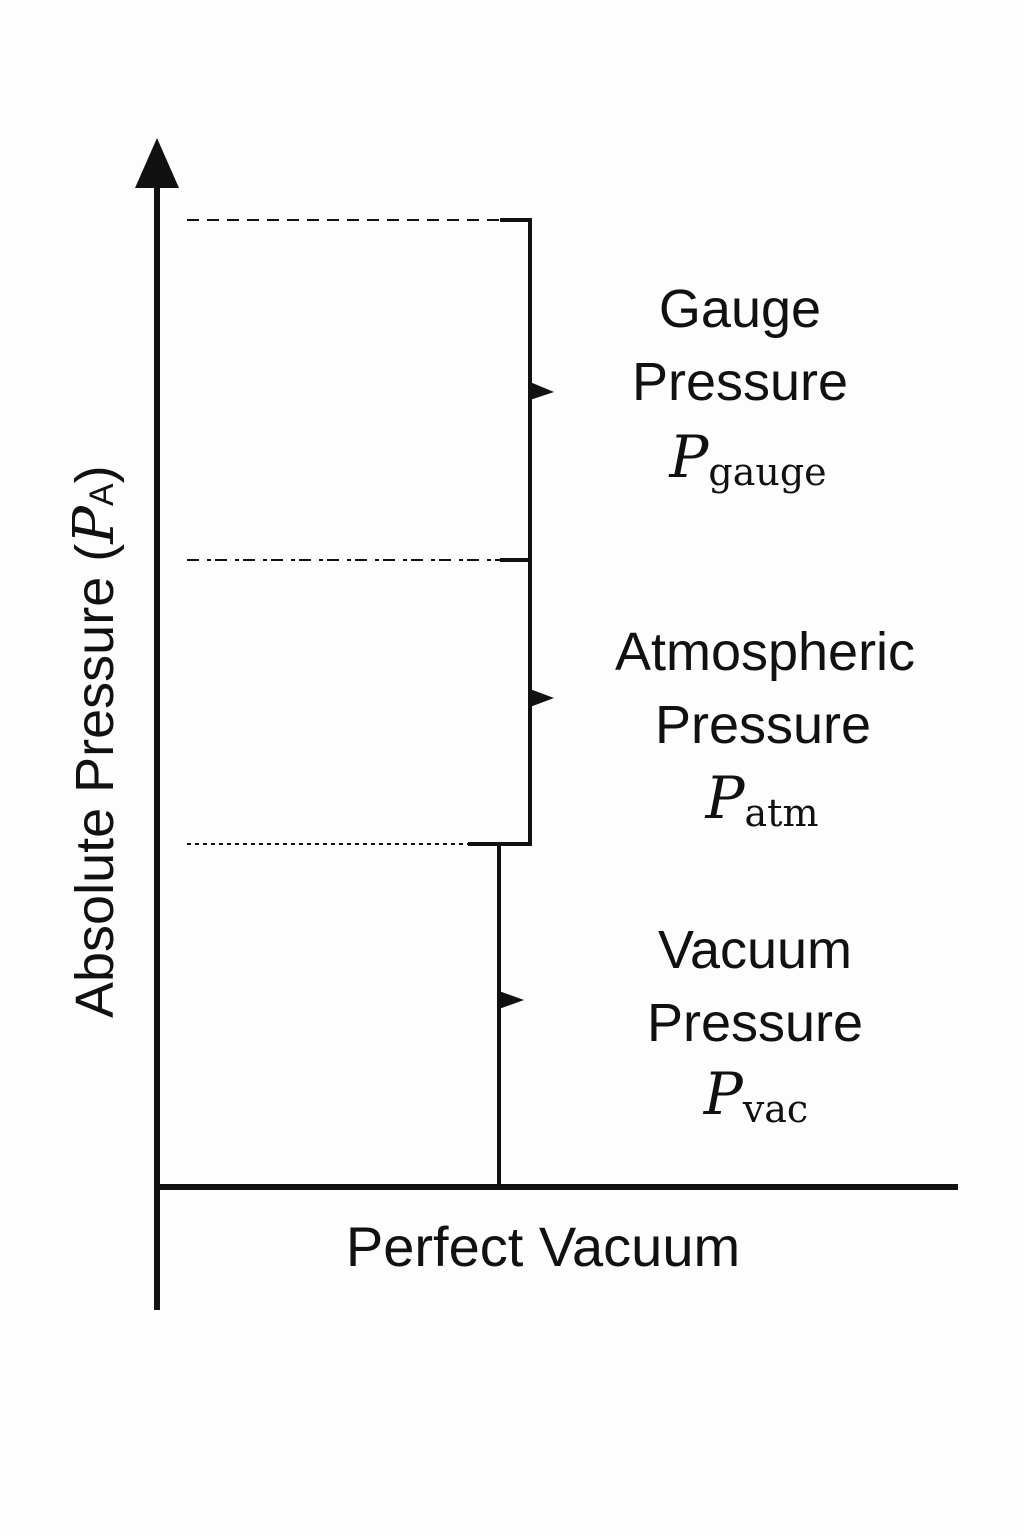  I want to click on gauge-region-label: Gauge Pressure Pgauge, so click(740, 386).